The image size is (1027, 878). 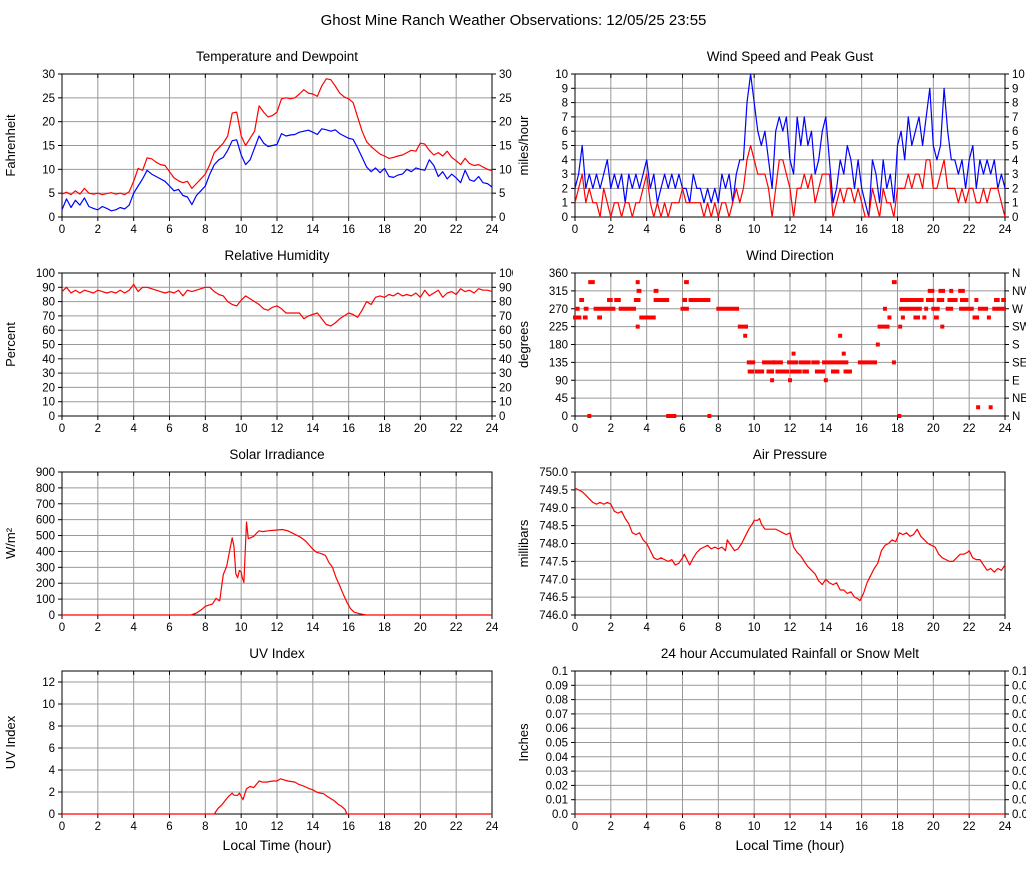 What do you see at coordinates (557, 701) in the screenshot?
I see `svg-text: 0.08` at bounding box center [557, 701].